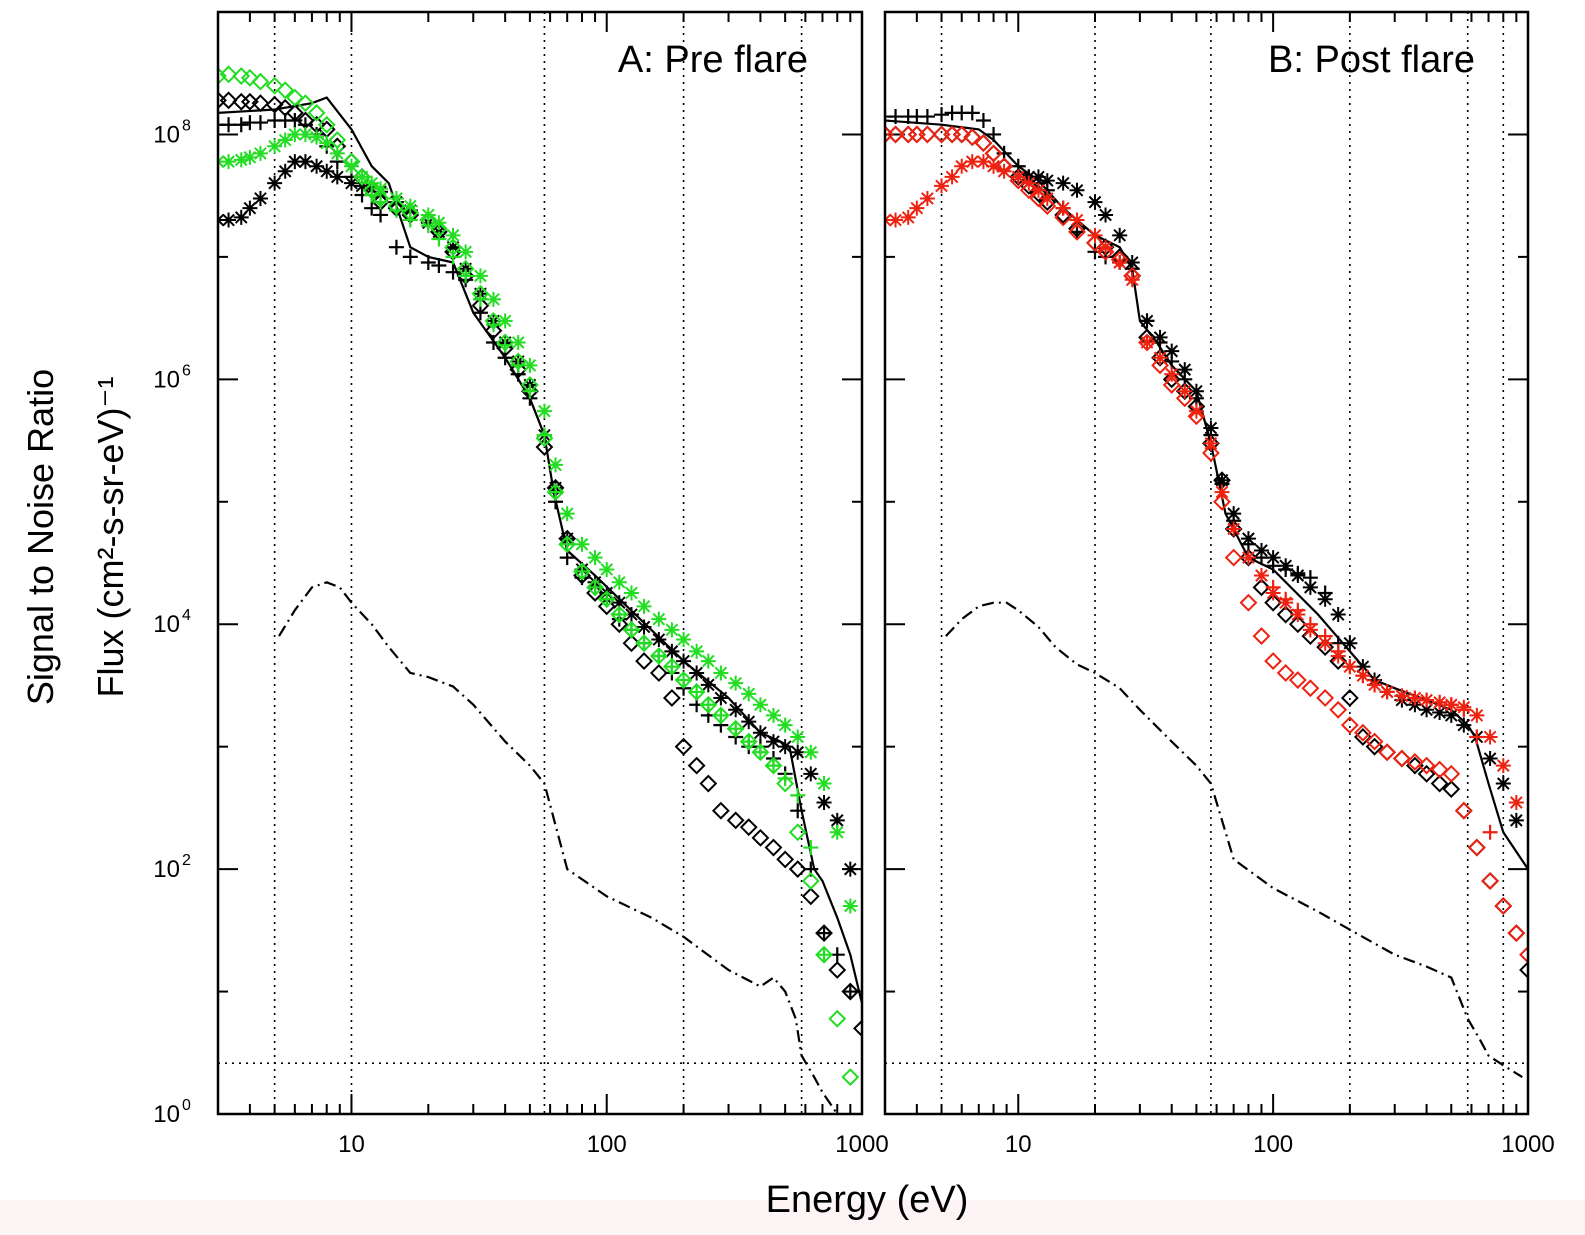  I want to click on panel-label: B: Post flare, so click(1371, 60).